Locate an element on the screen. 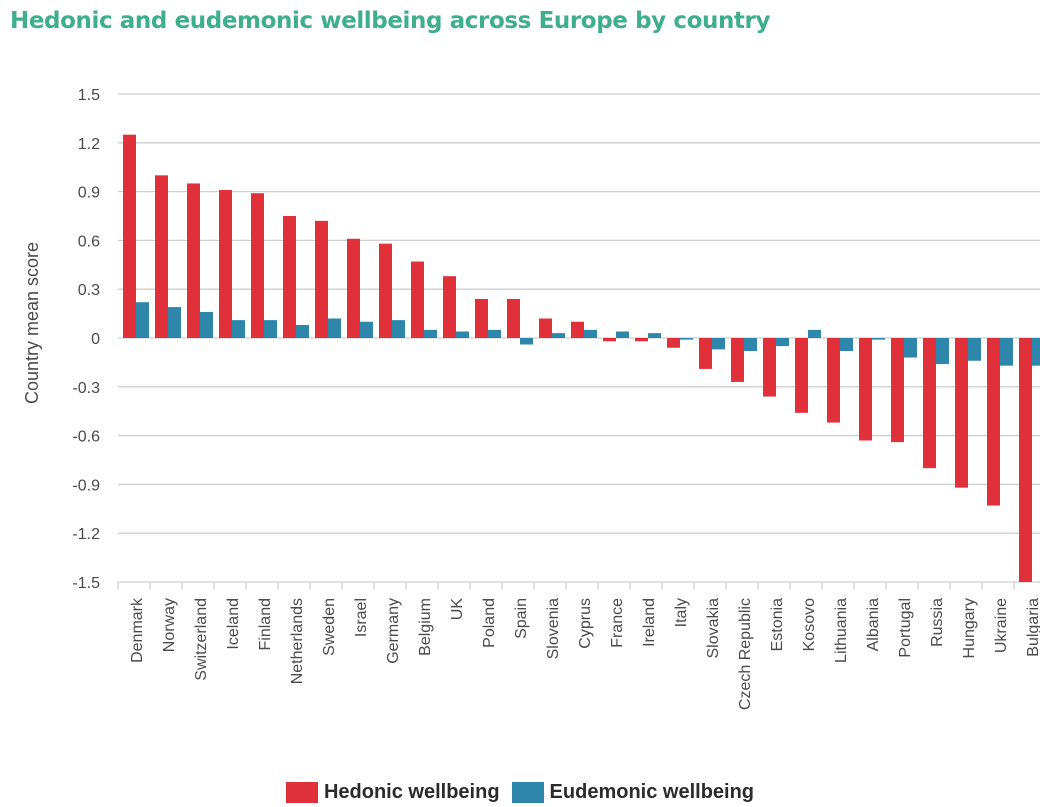  x-tick-label: Lithuania is located at coordinates (841, 630).